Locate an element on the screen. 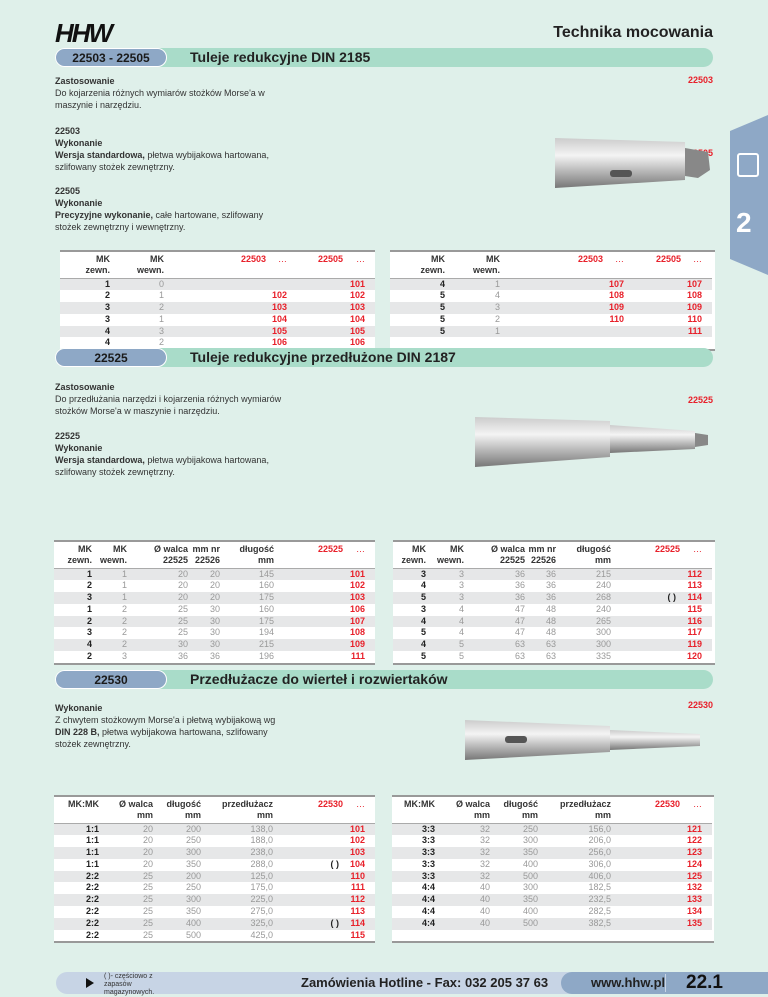 The width and height of the screenshot is (768, 997). column-header: długość mm is located at coordinates (247, 555).